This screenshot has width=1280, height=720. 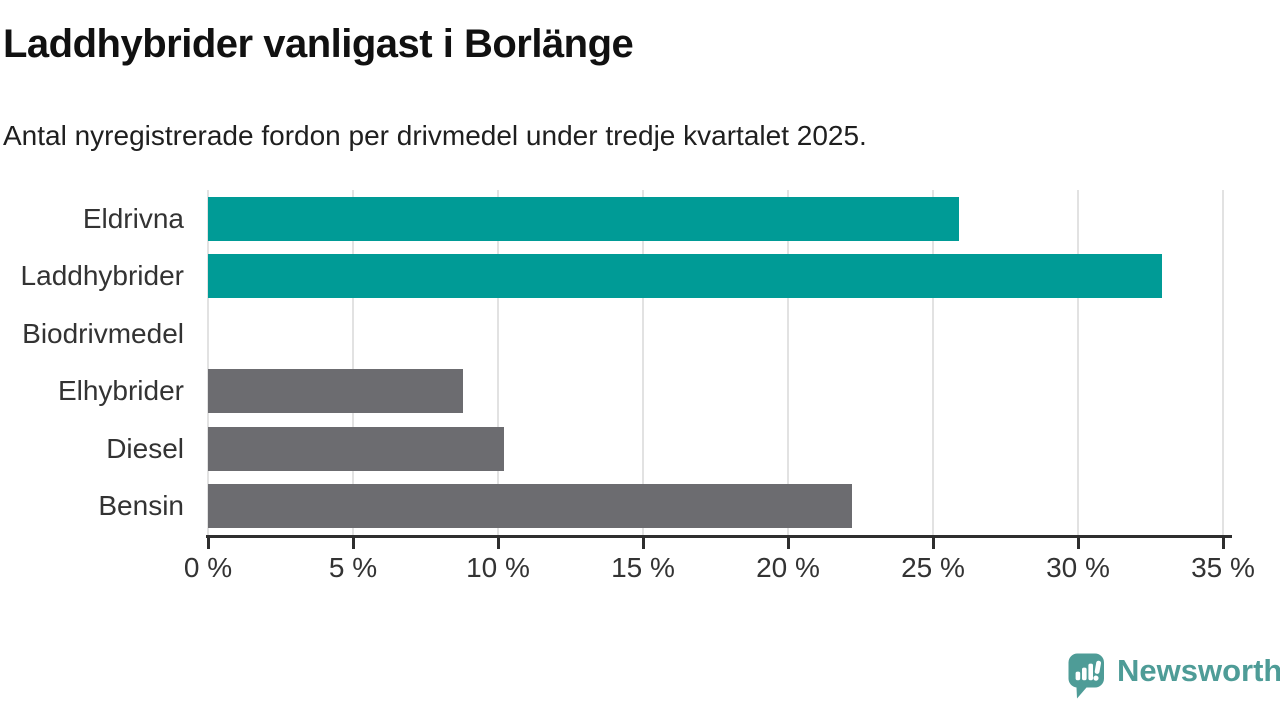 I want to click on category-label: Elhybrider, so click(x=120, y=391).